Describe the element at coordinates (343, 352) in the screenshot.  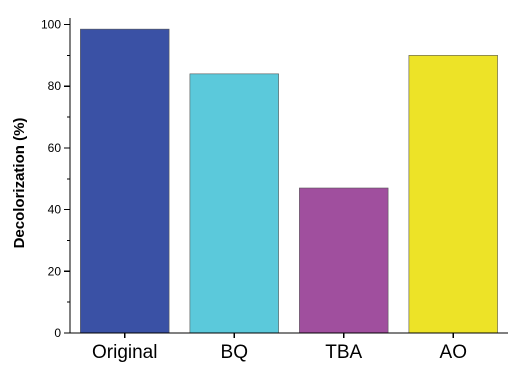
I see `x-tick-label-tba: TBA` at that location.